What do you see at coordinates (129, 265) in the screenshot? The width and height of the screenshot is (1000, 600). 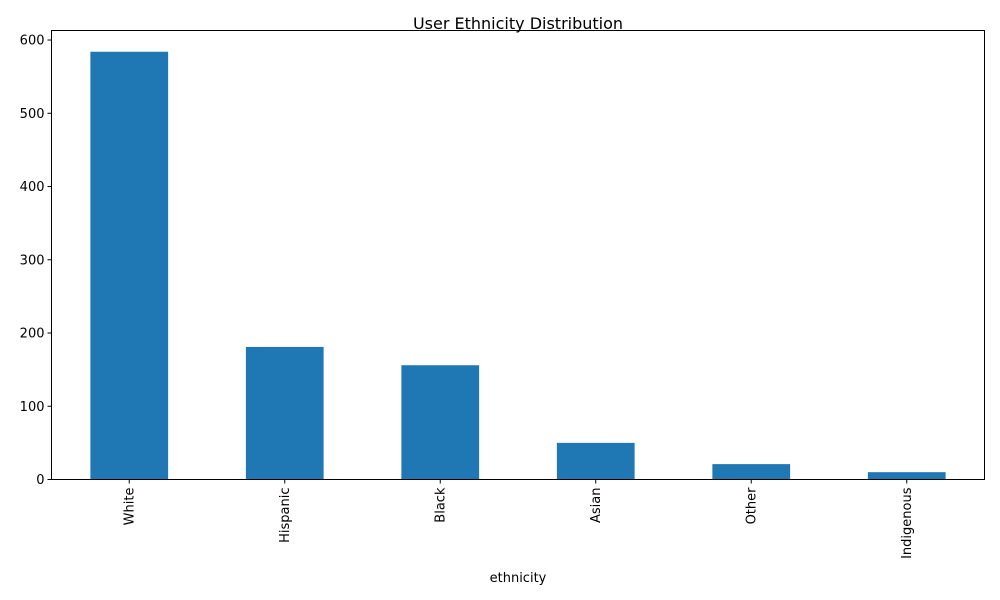 I see `bar-white` at bounding box center [129, 265].